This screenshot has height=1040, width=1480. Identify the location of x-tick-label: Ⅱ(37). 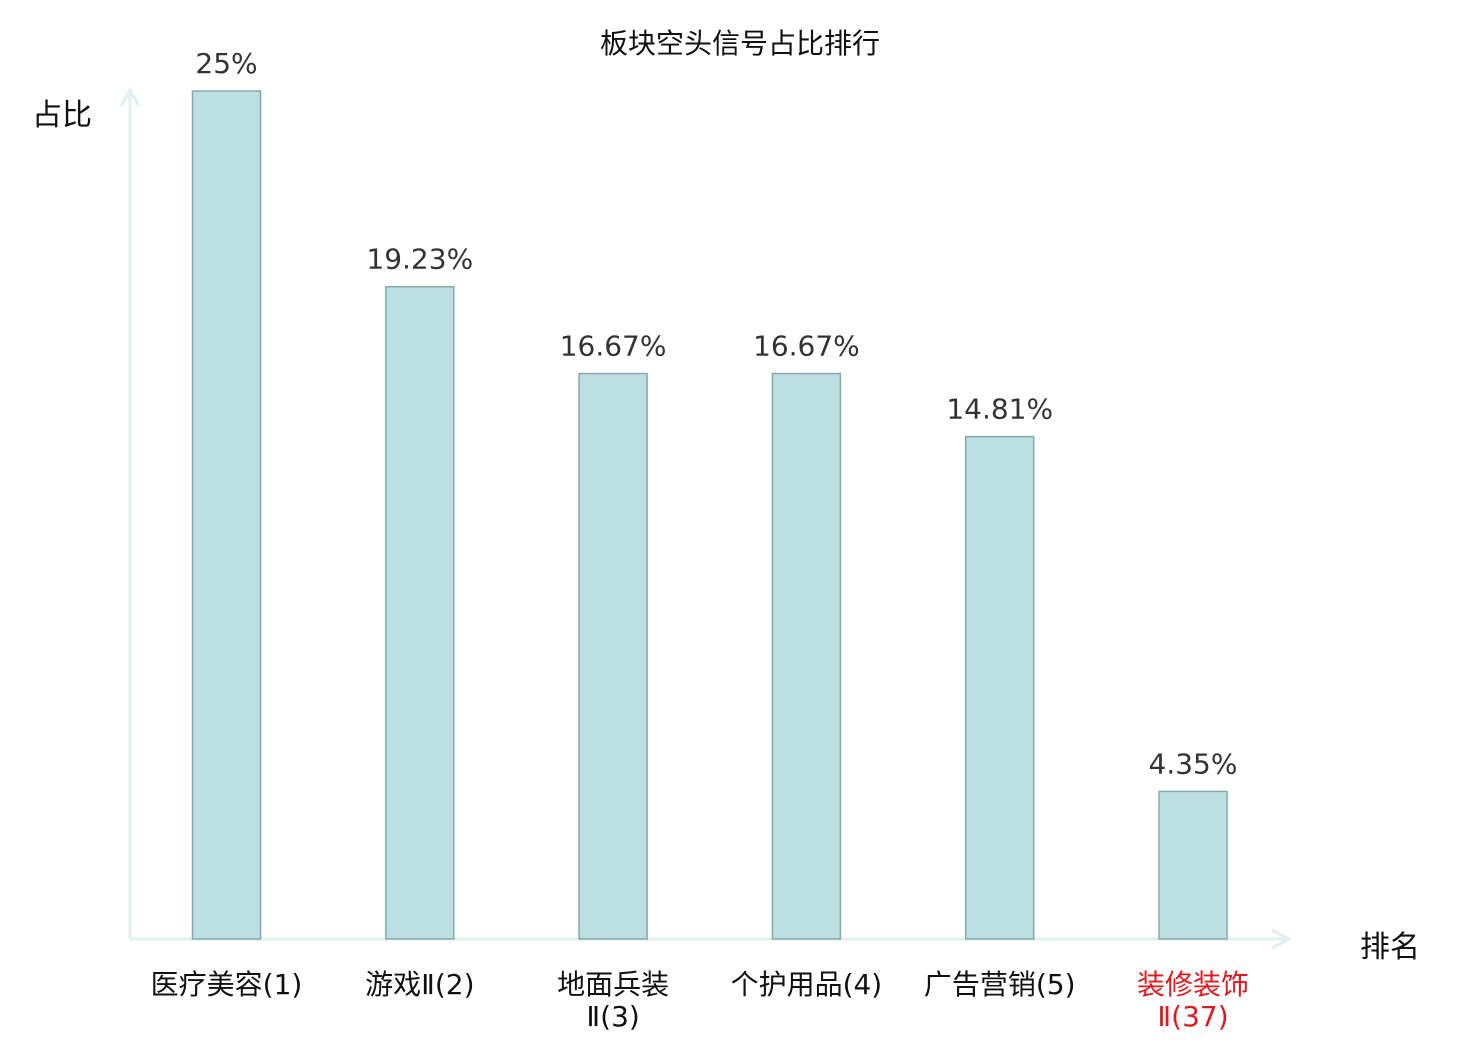
(1192, 1016).